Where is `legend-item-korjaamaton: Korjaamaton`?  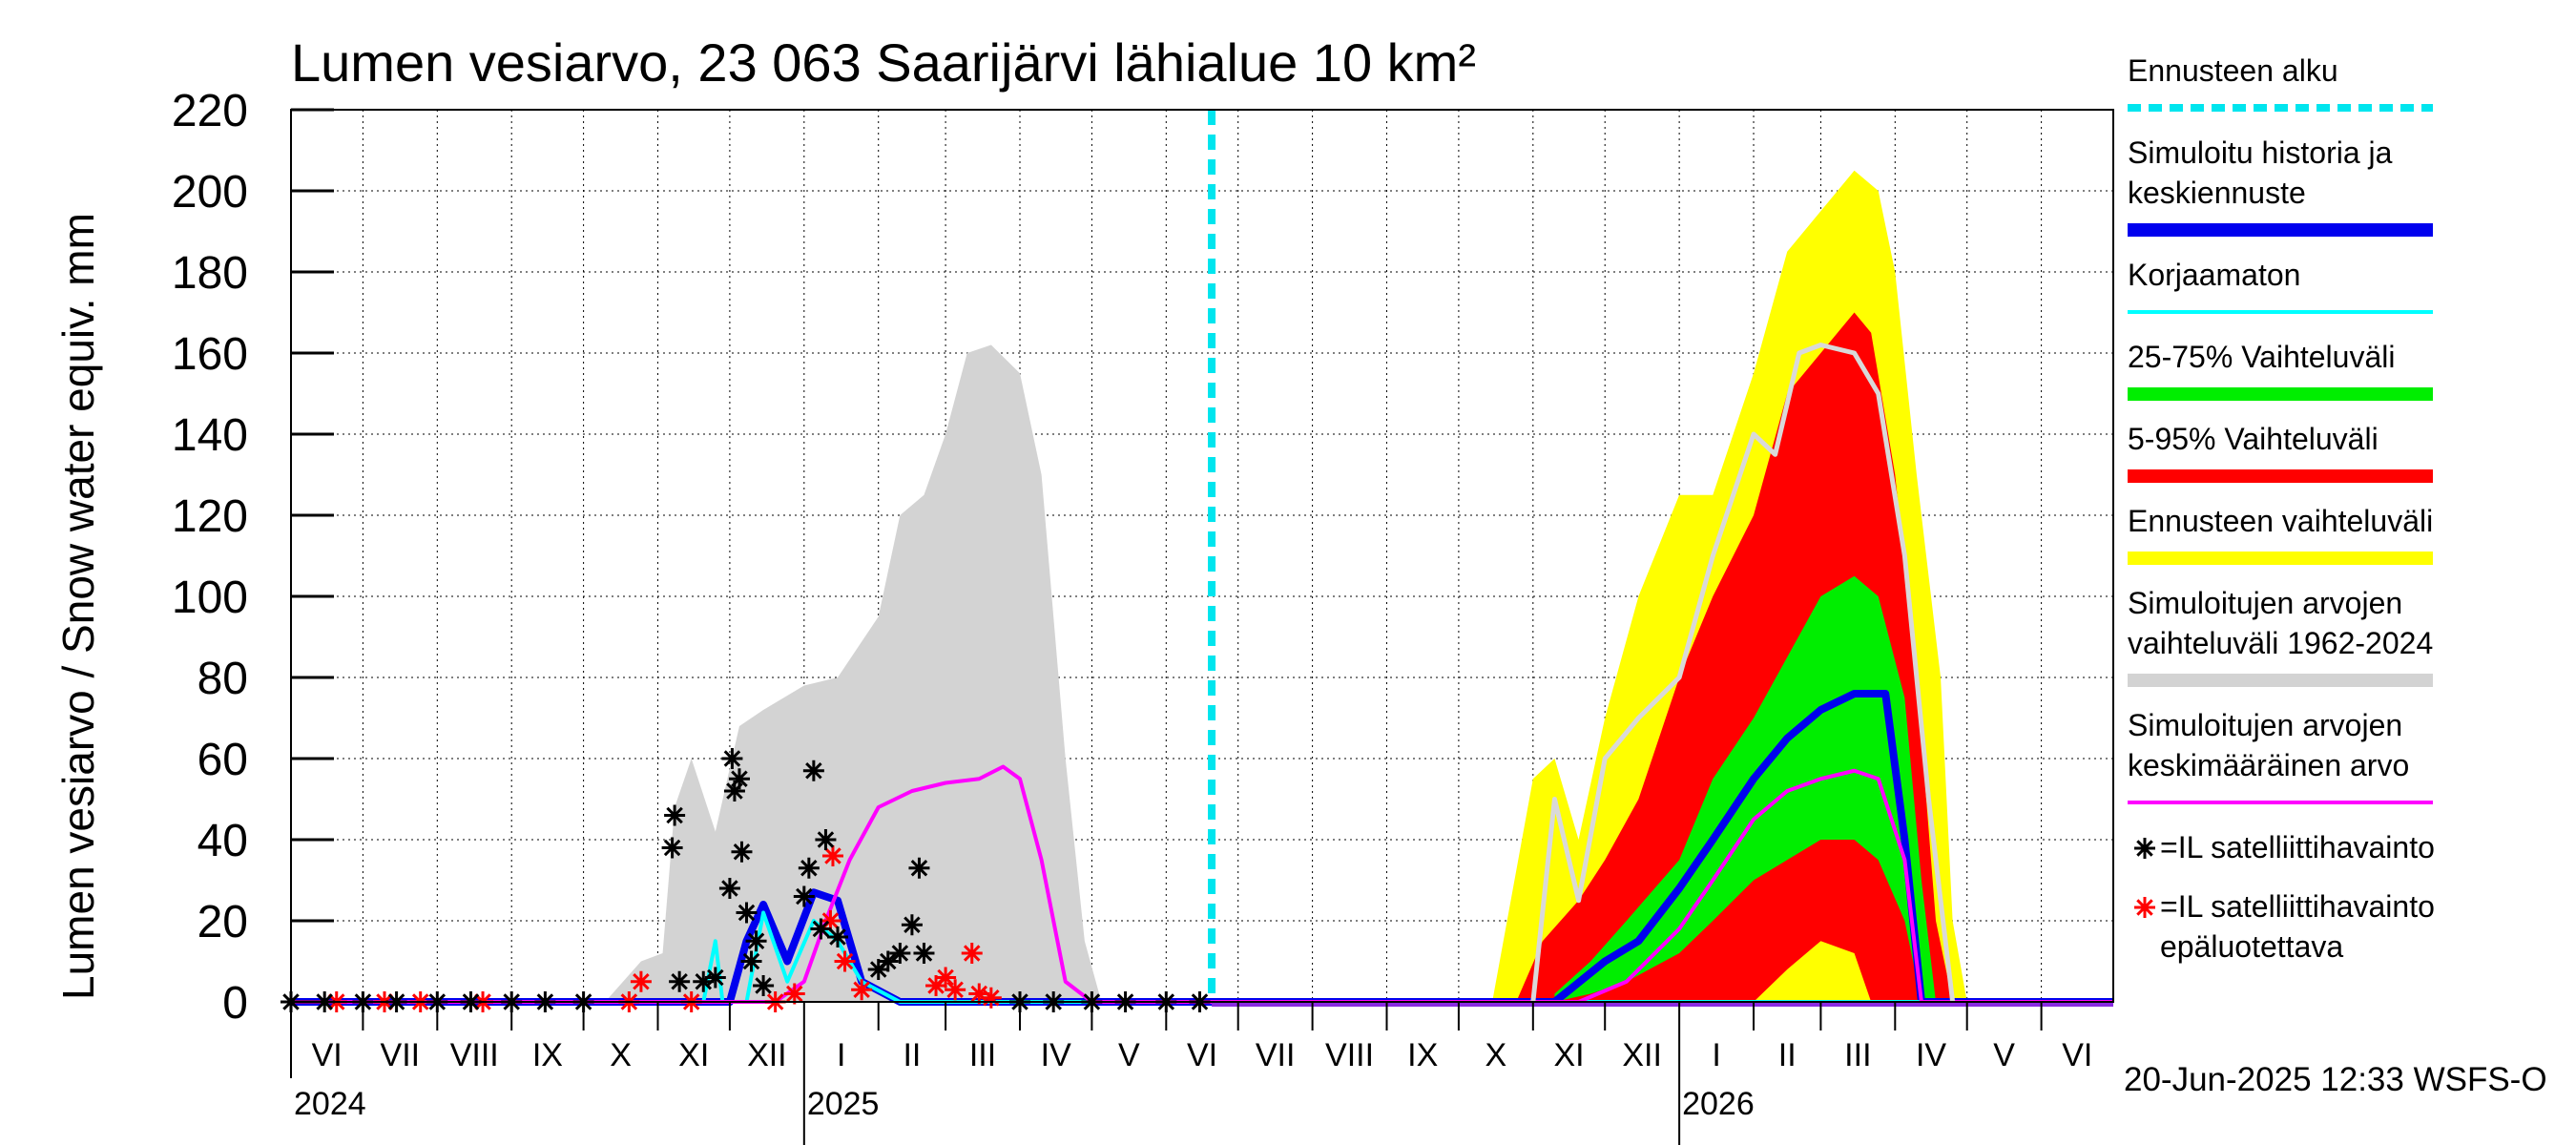
legend-item-korjaamaton: Korjaamaton is located at coordinates (2280, 286).